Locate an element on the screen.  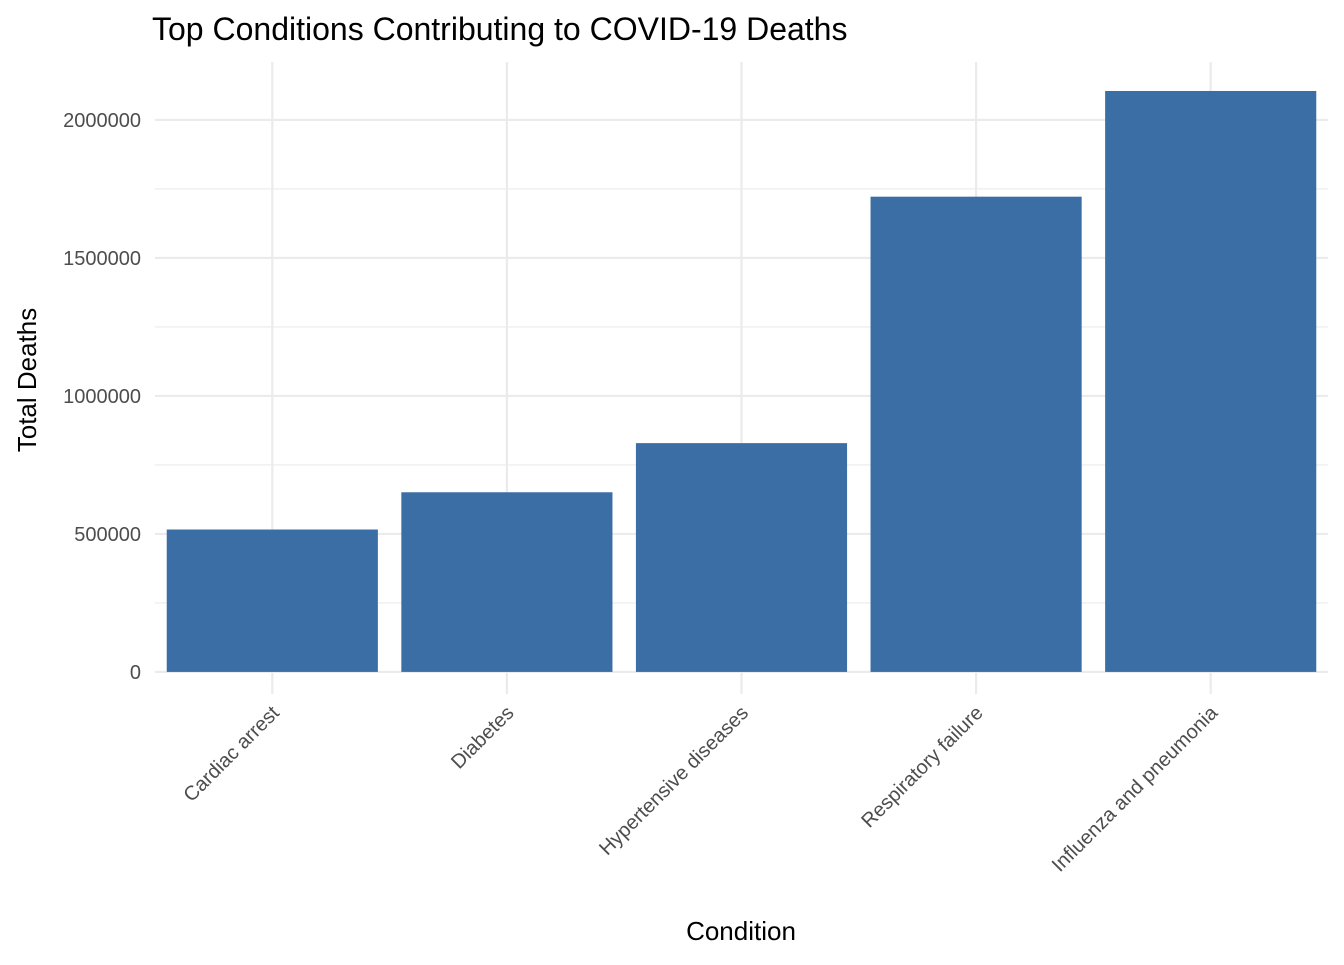
y-tick-labels: 0 500000 1000000 1500000 2000000 is located at coordinates (102, 397).